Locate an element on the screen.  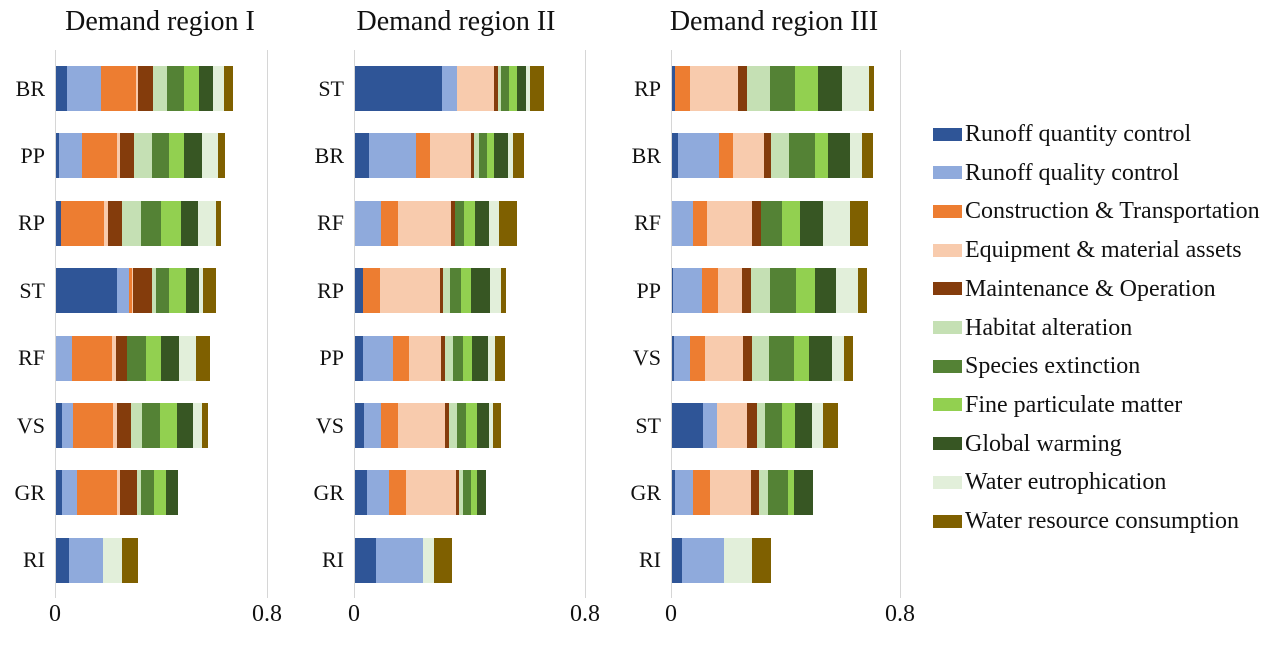
category-label-pp-chart-1: PP is located at coordinates (32, 155).